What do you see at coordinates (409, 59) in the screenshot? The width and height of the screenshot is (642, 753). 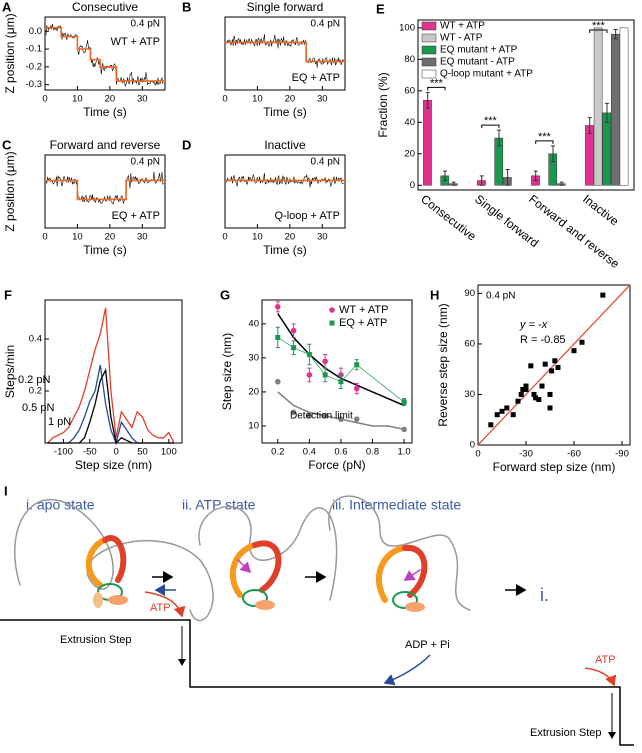 I see `y-tick-label: 80` at bounding box center [409, 59].